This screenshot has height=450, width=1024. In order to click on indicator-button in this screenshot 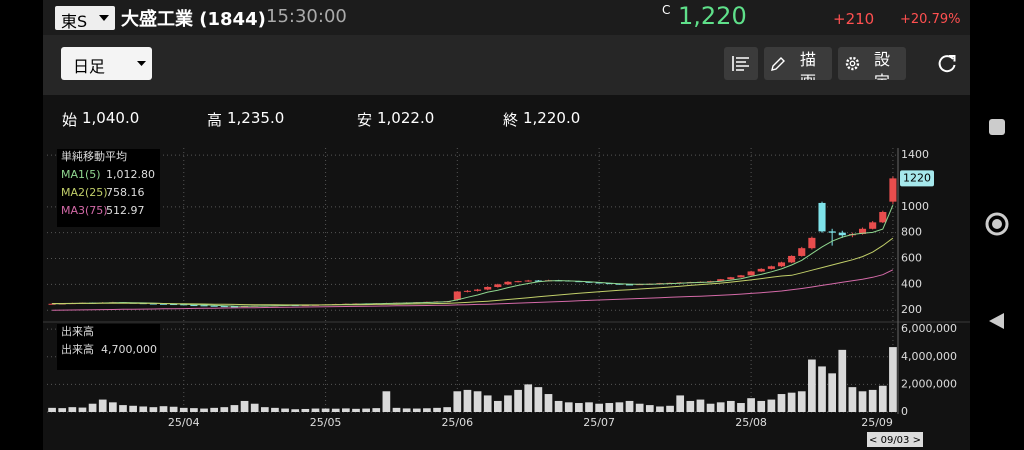, I will do `click(741, 63)`.